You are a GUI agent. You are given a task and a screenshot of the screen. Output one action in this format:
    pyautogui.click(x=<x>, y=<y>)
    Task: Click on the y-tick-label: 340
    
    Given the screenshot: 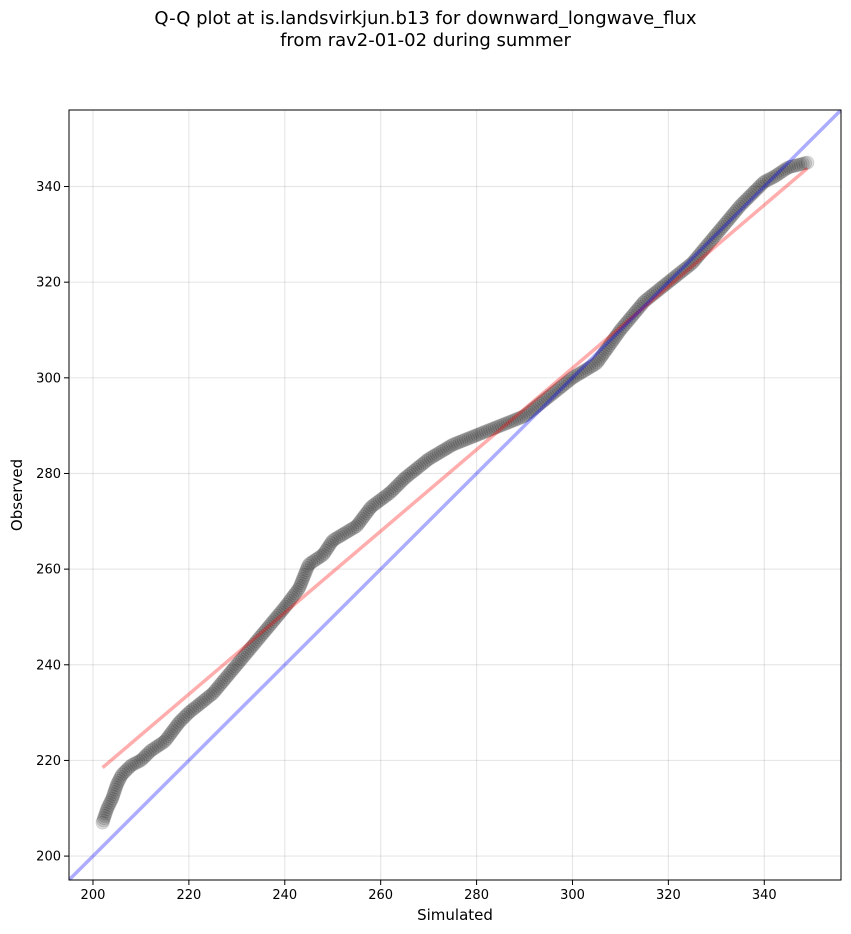 What is the action you would take?
    pyautogui.click(x=48, y=187)
    